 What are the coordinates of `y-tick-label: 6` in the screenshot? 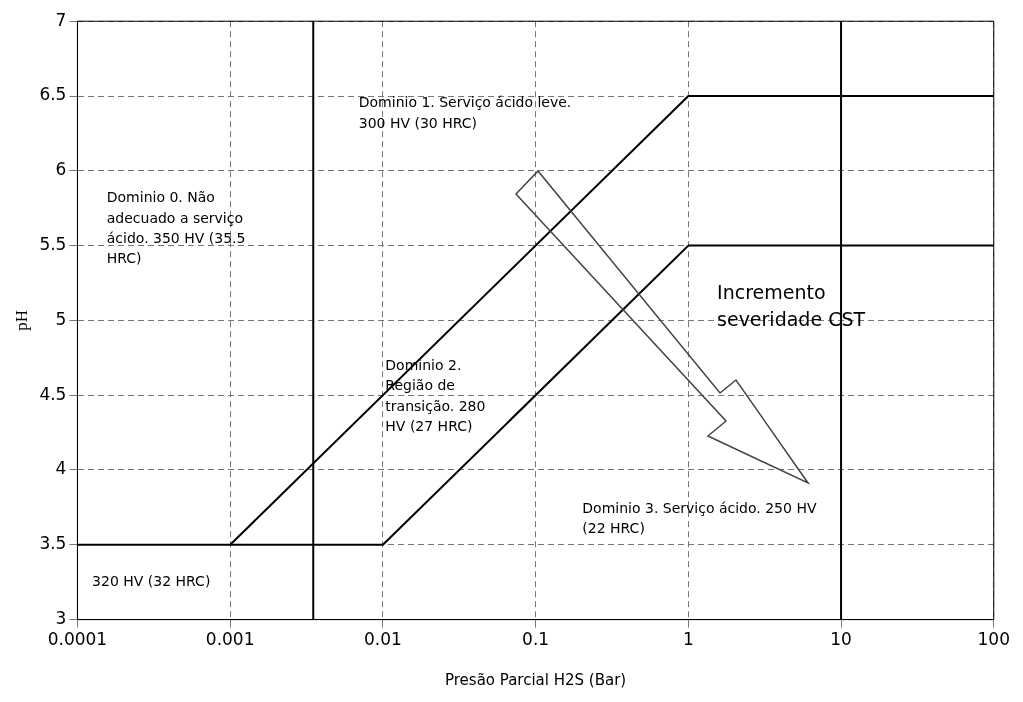 It's located at (61, 169).